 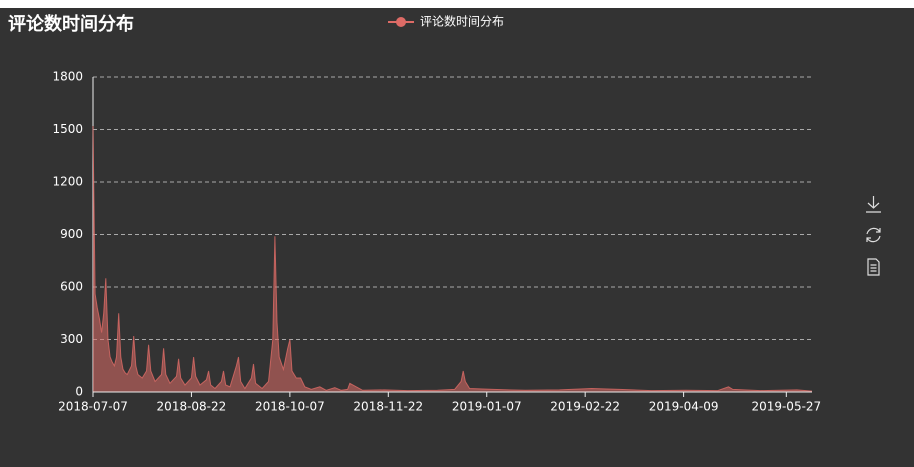 I want to click on y-tick-label: 300, so click(x=71, y=339).